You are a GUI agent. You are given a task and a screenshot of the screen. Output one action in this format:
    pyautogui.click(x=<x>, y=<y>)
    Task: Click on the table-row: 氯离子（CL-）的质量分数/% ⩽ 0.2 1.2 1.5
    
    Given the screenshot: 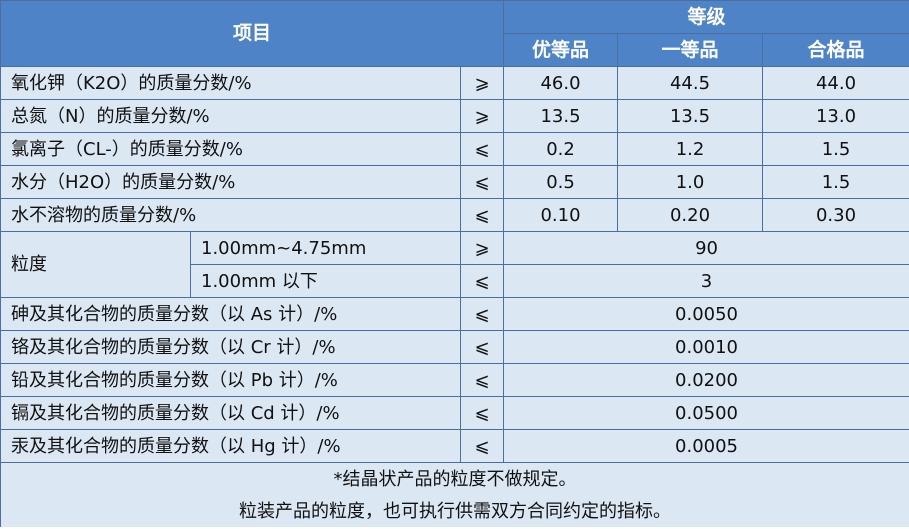 What is the action you would take?
    pyautogui.click(x=454, y=149)
    